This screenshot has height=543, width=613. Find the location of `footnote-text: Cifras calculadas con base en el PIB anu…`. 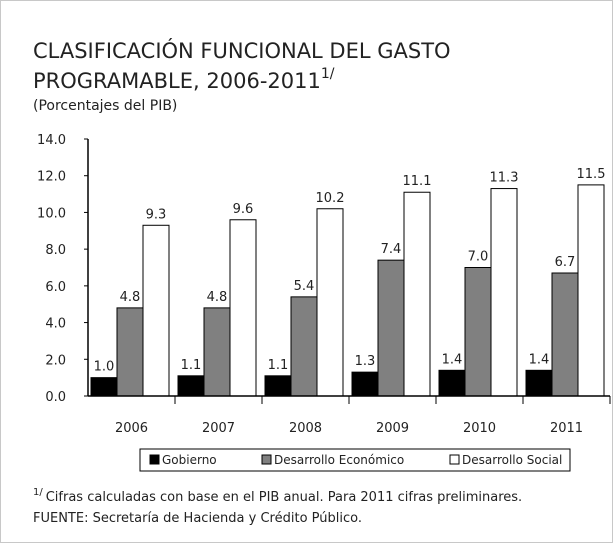

footnote-text: Cifras calculadas con base en el PIB anu… is located at coordinates (284, 497).